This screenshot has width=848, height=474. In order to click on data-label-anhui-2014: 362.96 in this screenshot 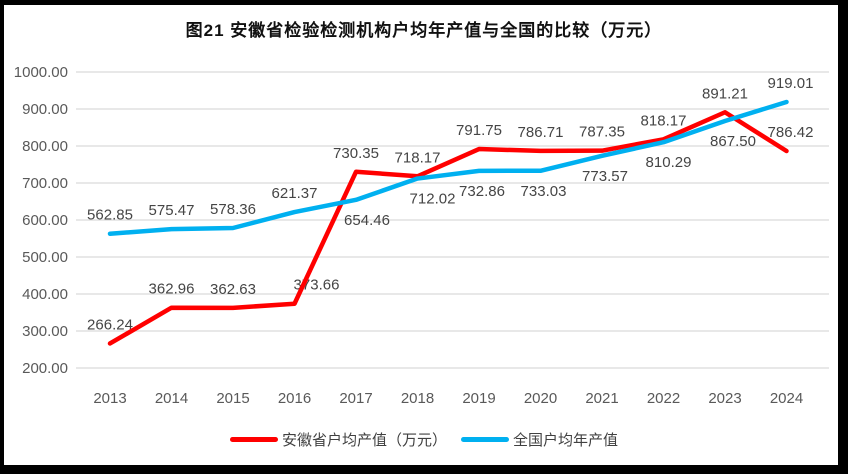, I will do `click(172, 289)`.